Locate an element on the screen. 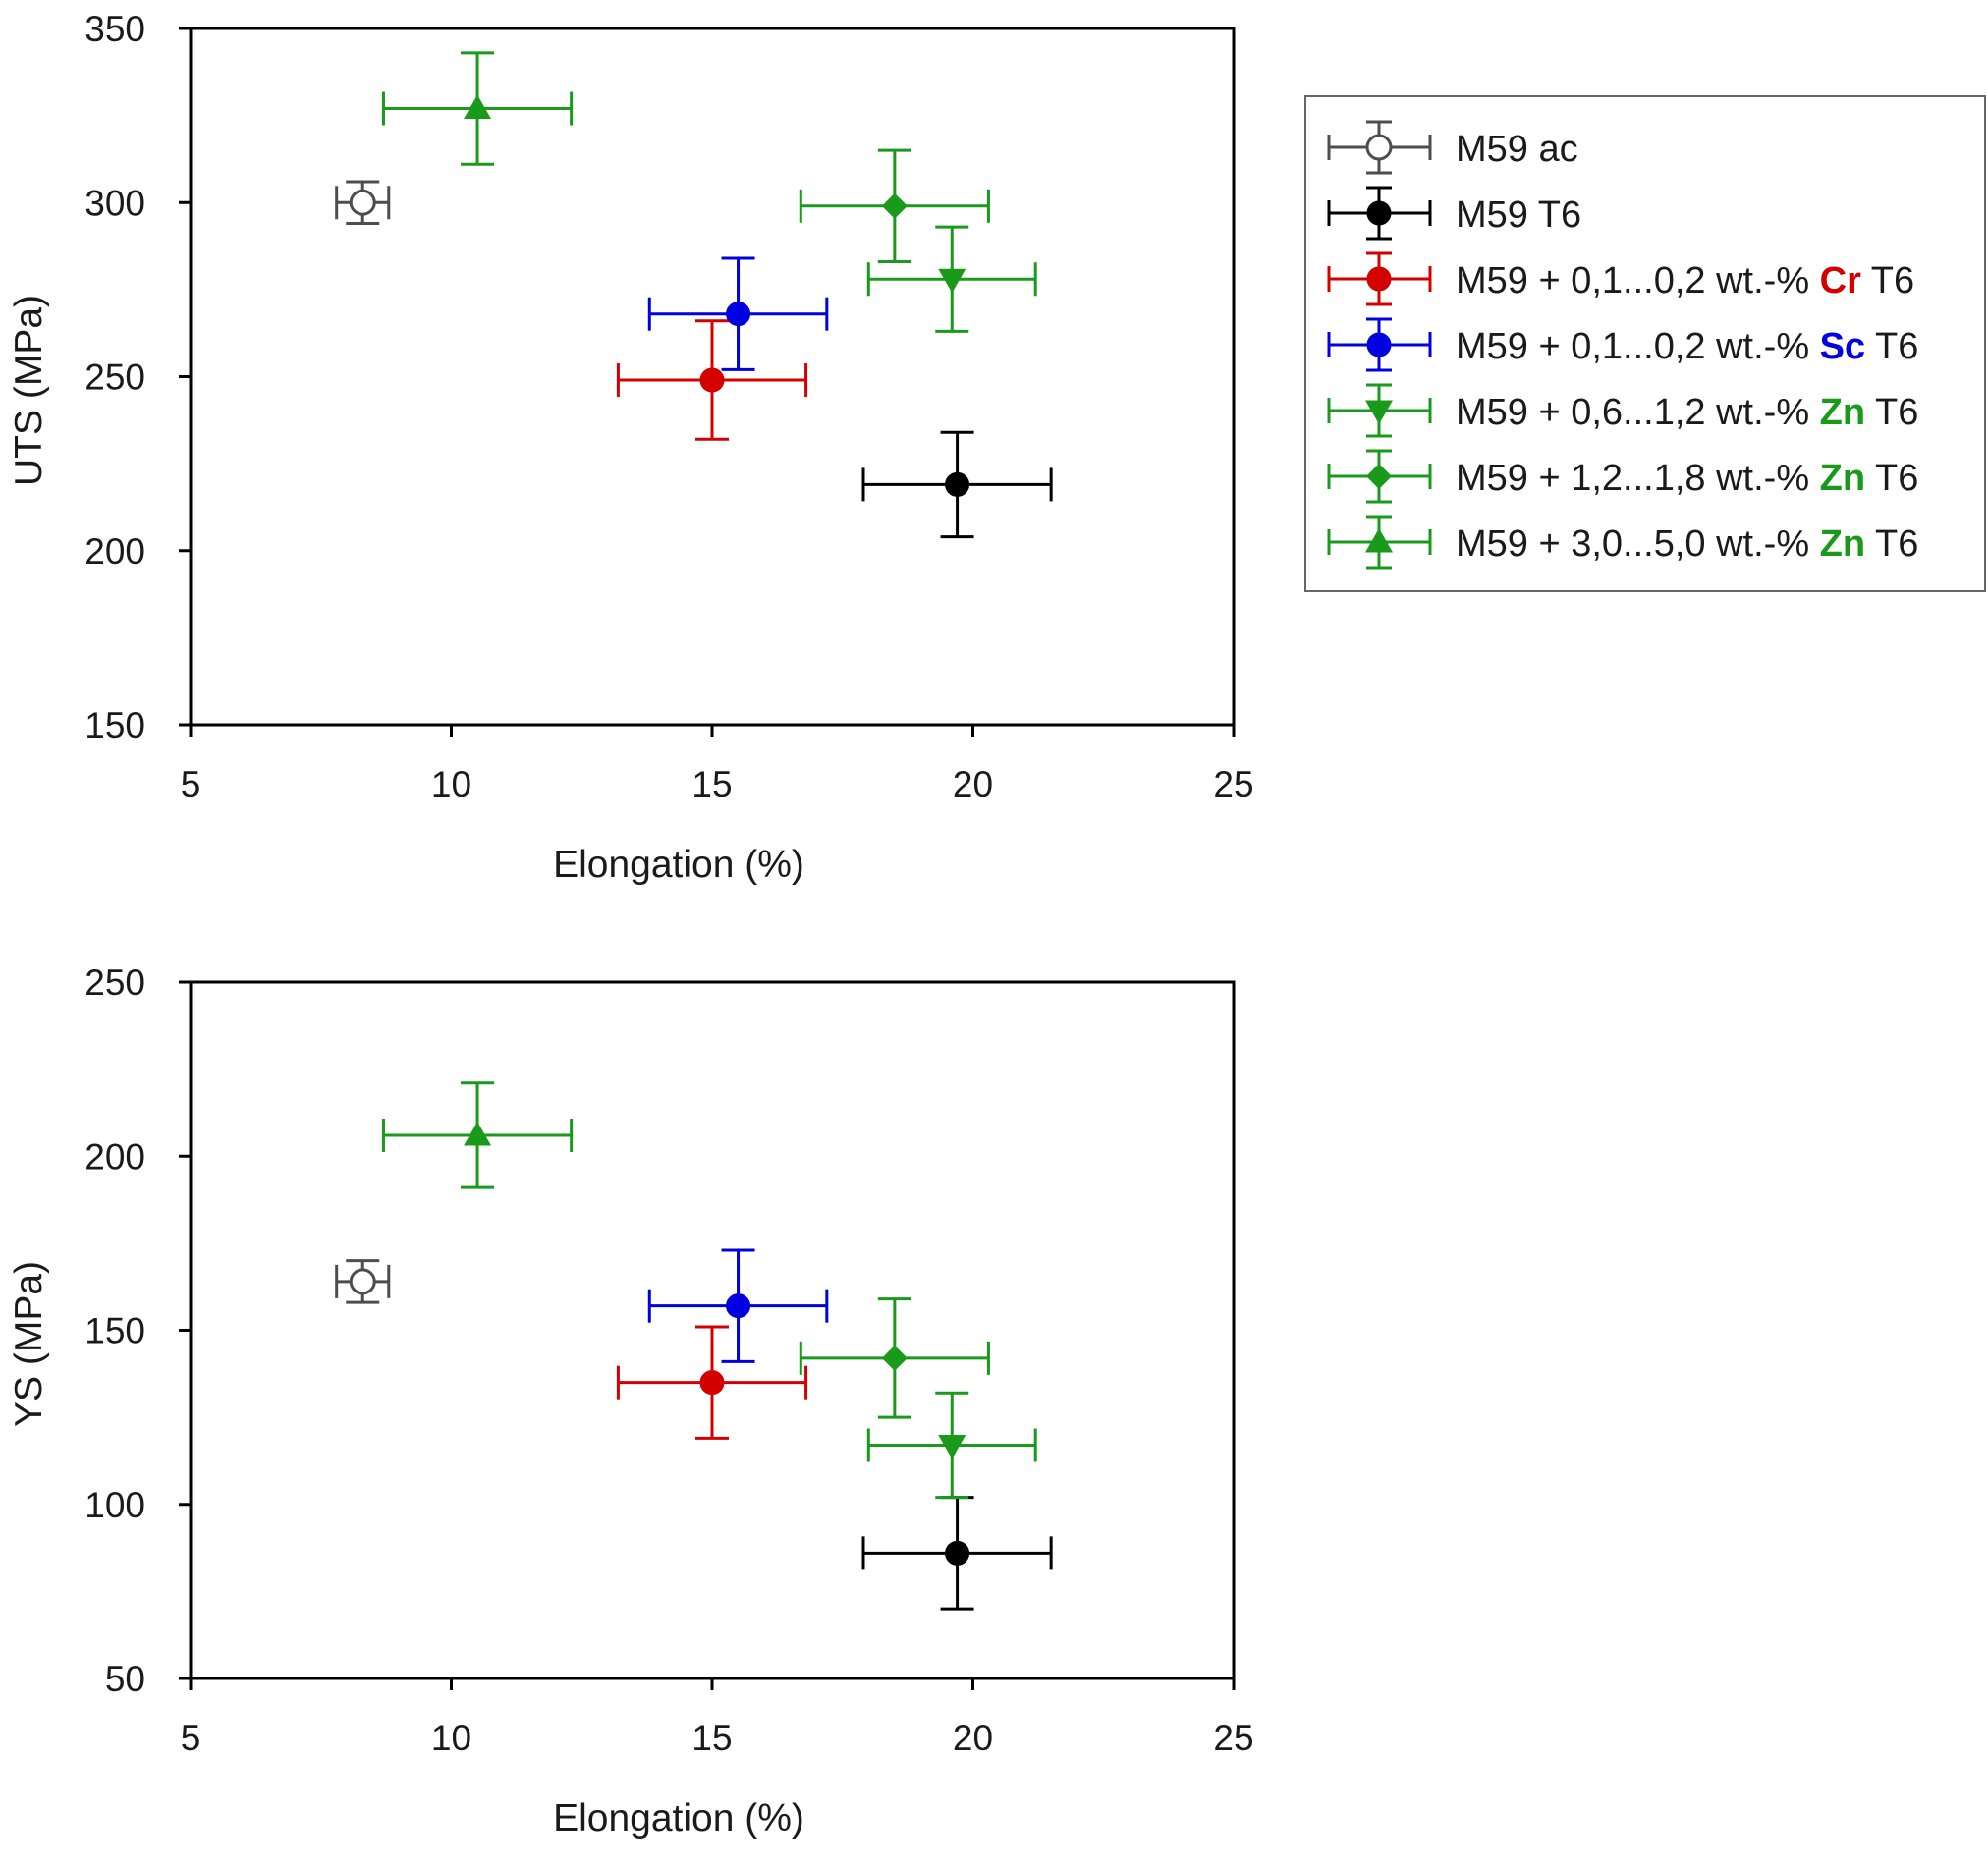 The height and width of the screenshot is (1869, 1988). legend-entry-zn2: M59 + 1,2...1,8 wt.-% Zn T6 is located at coordinates (1622, 476).